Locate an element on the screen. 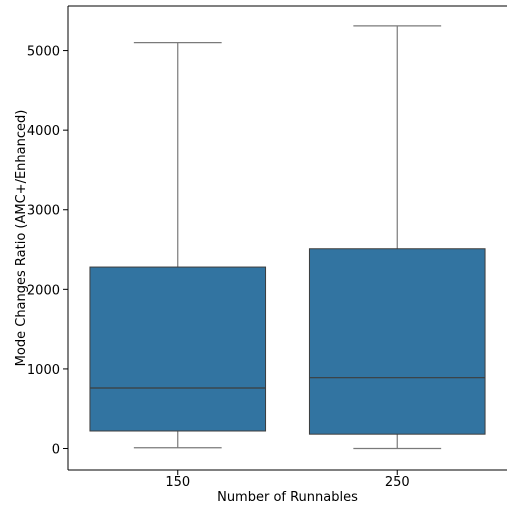  x-tick-label: 250 is located at coordinates (397, 482).